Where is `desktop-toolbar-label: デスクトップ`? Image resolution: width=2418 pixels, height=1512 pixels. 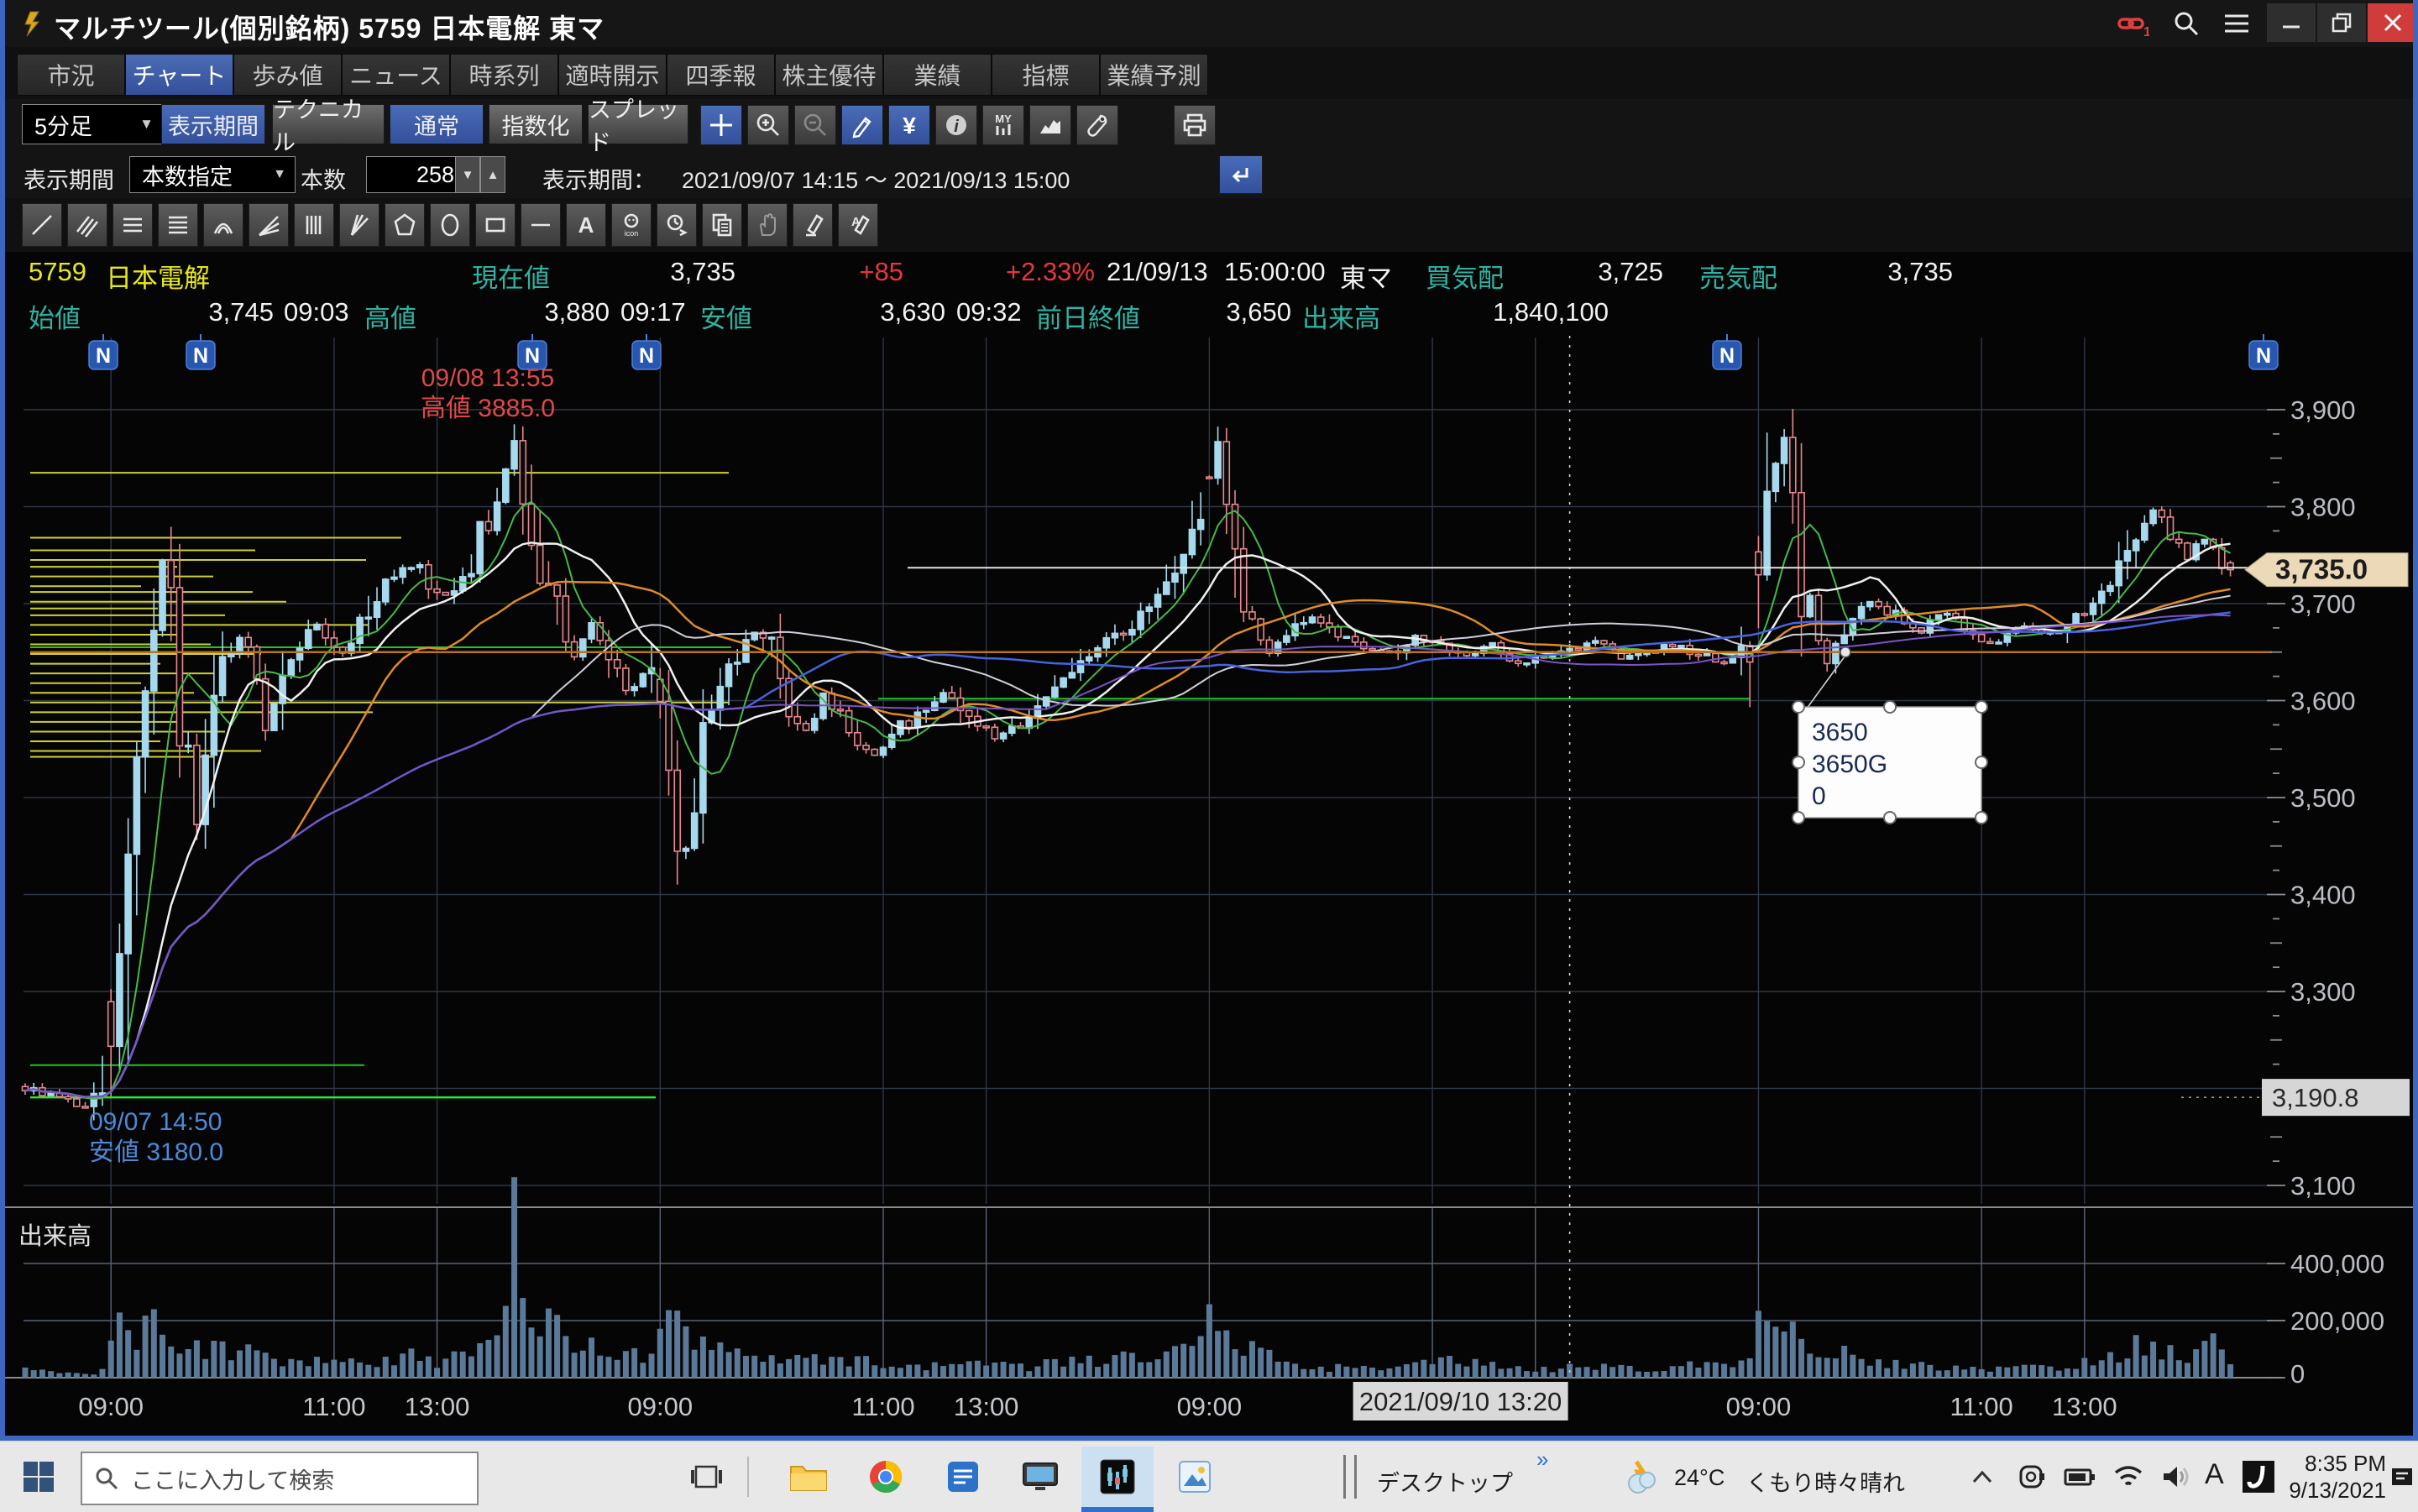 desktop-toolbar-label: デスクトップ is located at coordinates (1445, 1483).